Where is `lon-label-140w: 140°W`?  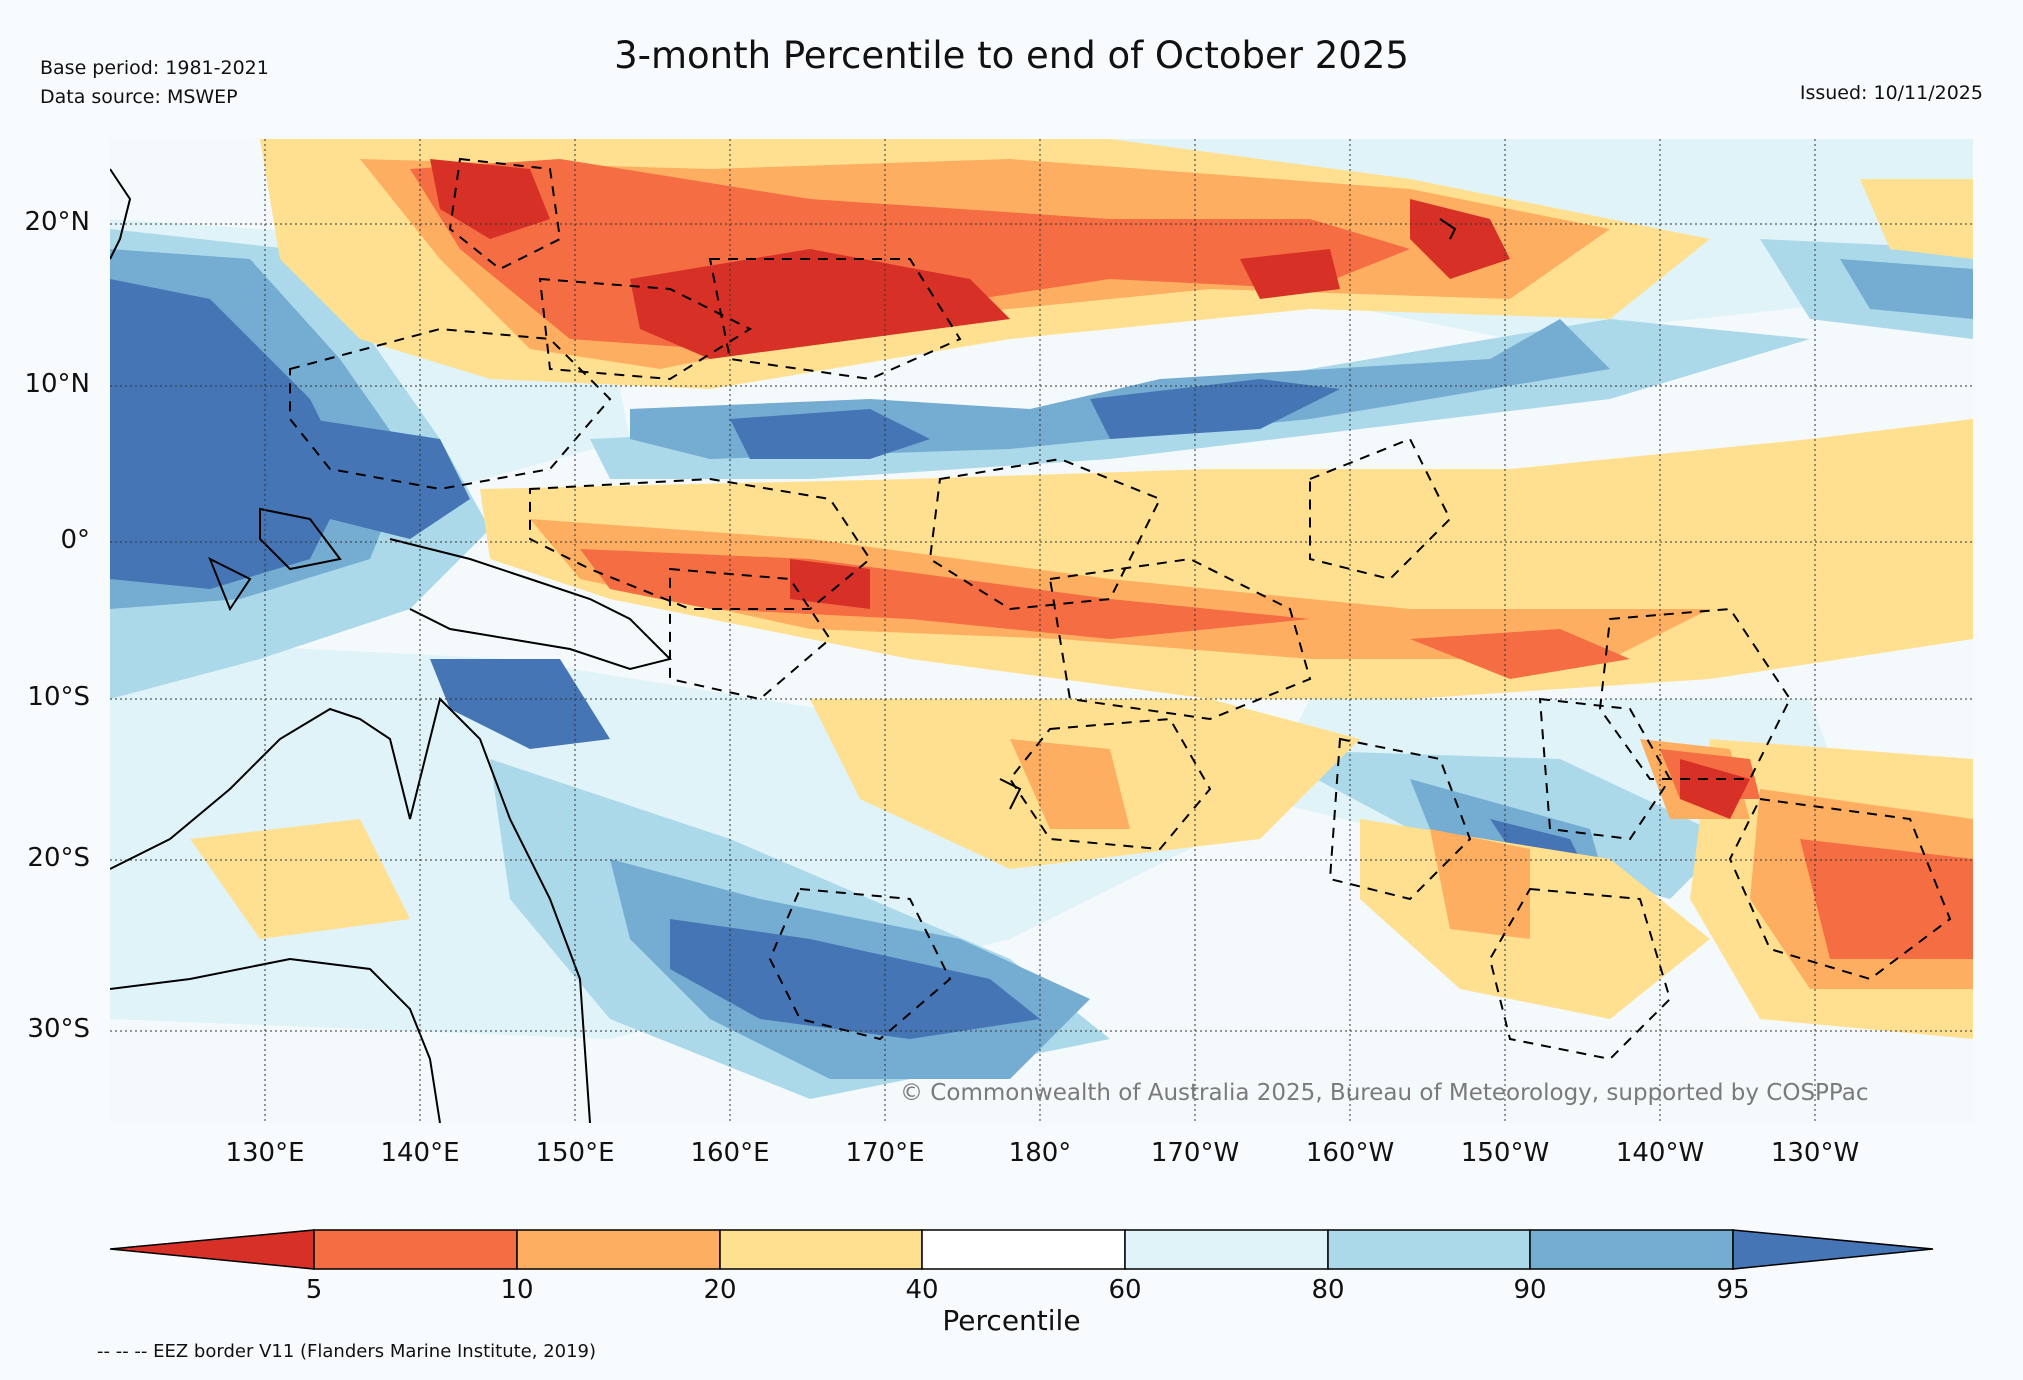
lon-label-140w: 140°W is located at coordinates (1660, 1153).